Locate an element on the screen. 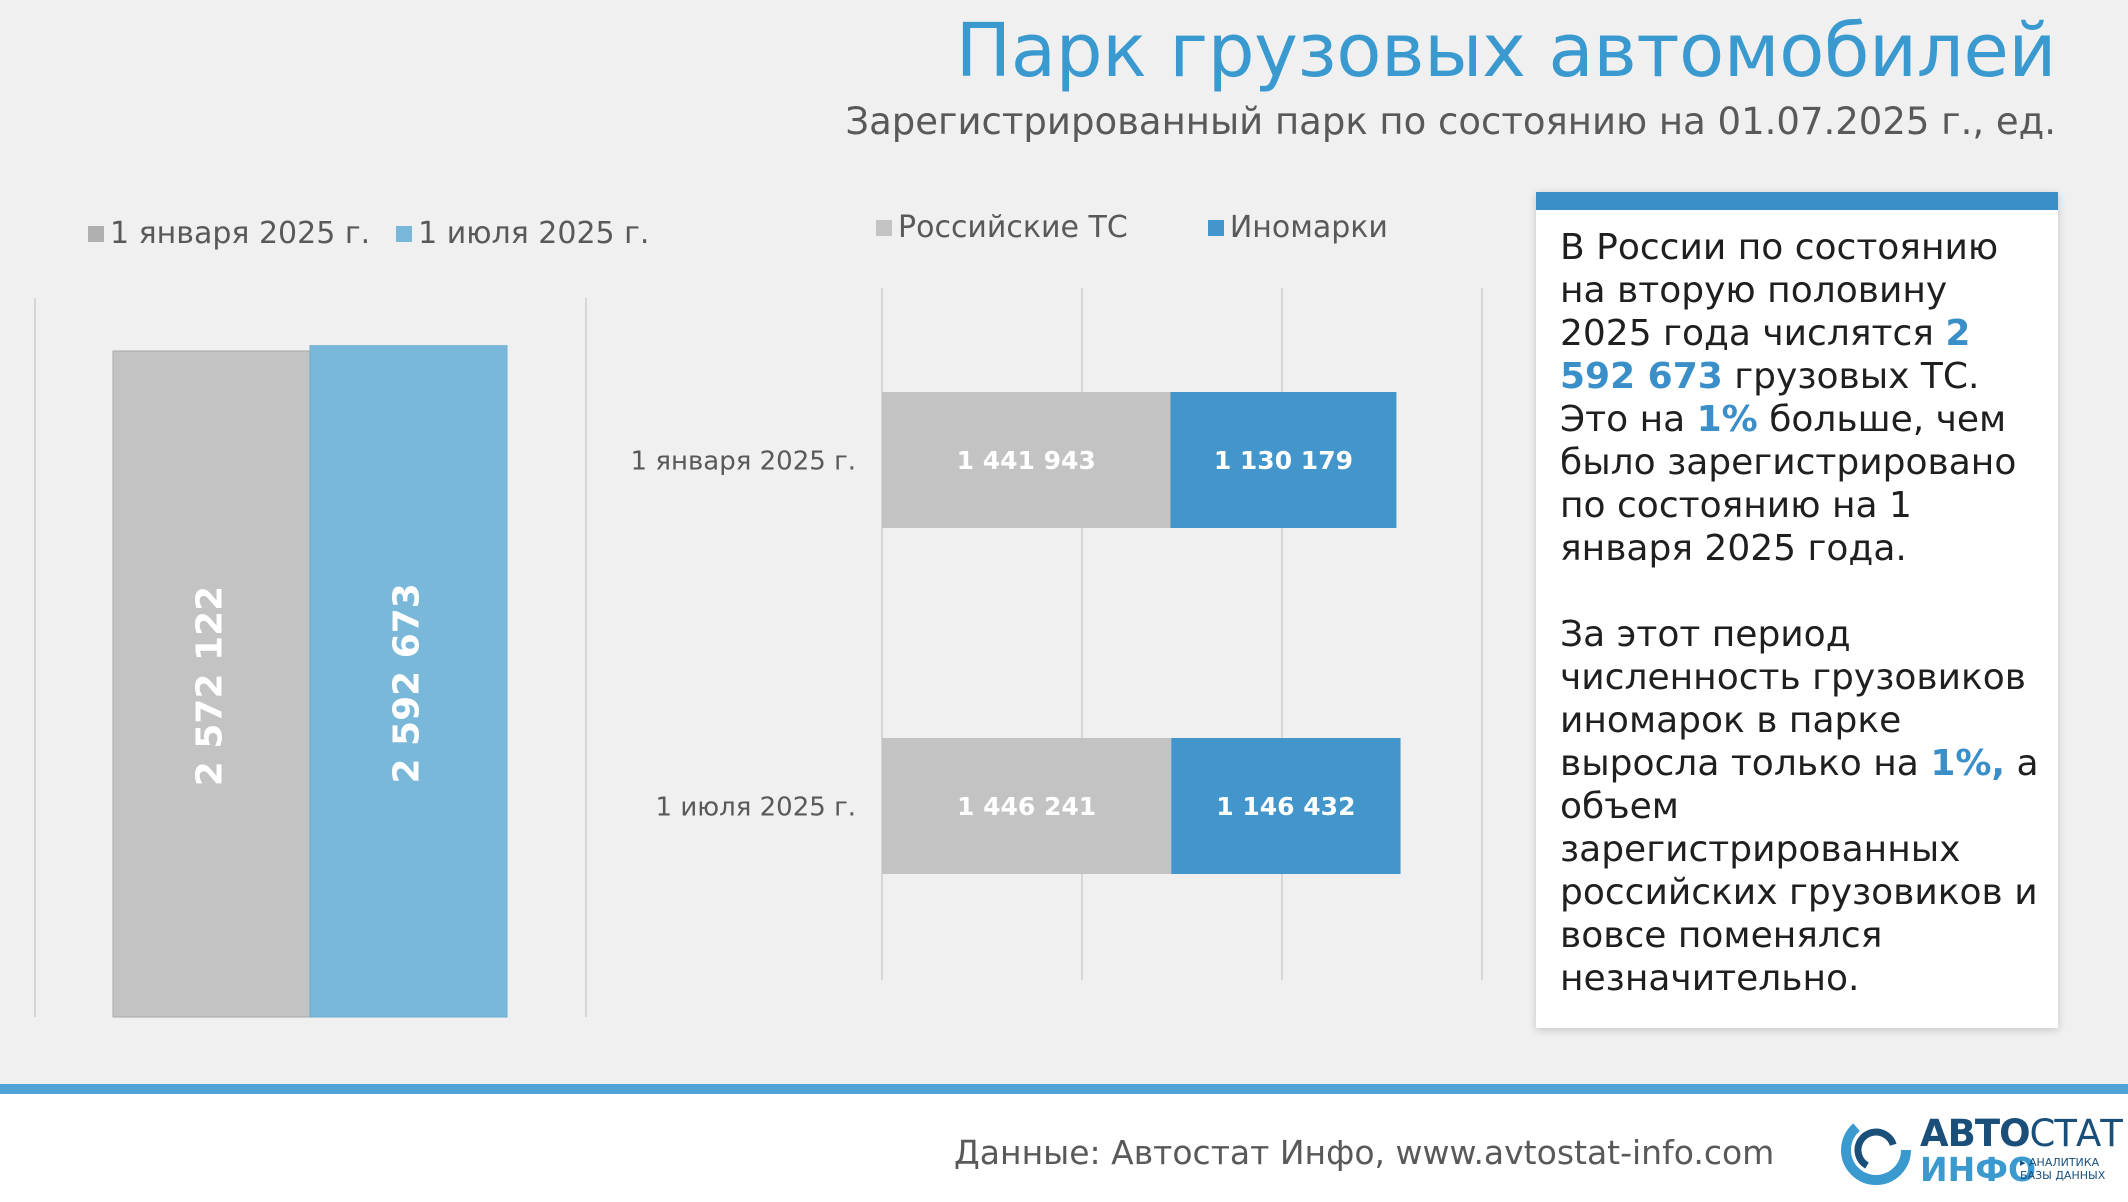  legend-label-jan: 1 января 2025 г. is located at coordinates (240, 233).